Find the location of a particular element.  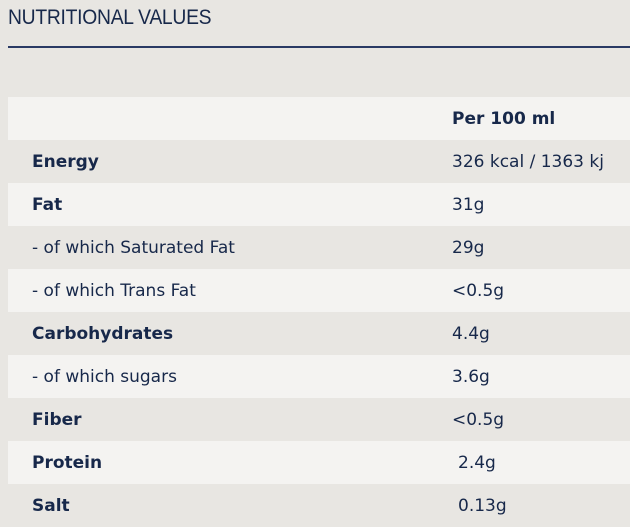

row-value: 2.4g is located at coordinates (477, 462).